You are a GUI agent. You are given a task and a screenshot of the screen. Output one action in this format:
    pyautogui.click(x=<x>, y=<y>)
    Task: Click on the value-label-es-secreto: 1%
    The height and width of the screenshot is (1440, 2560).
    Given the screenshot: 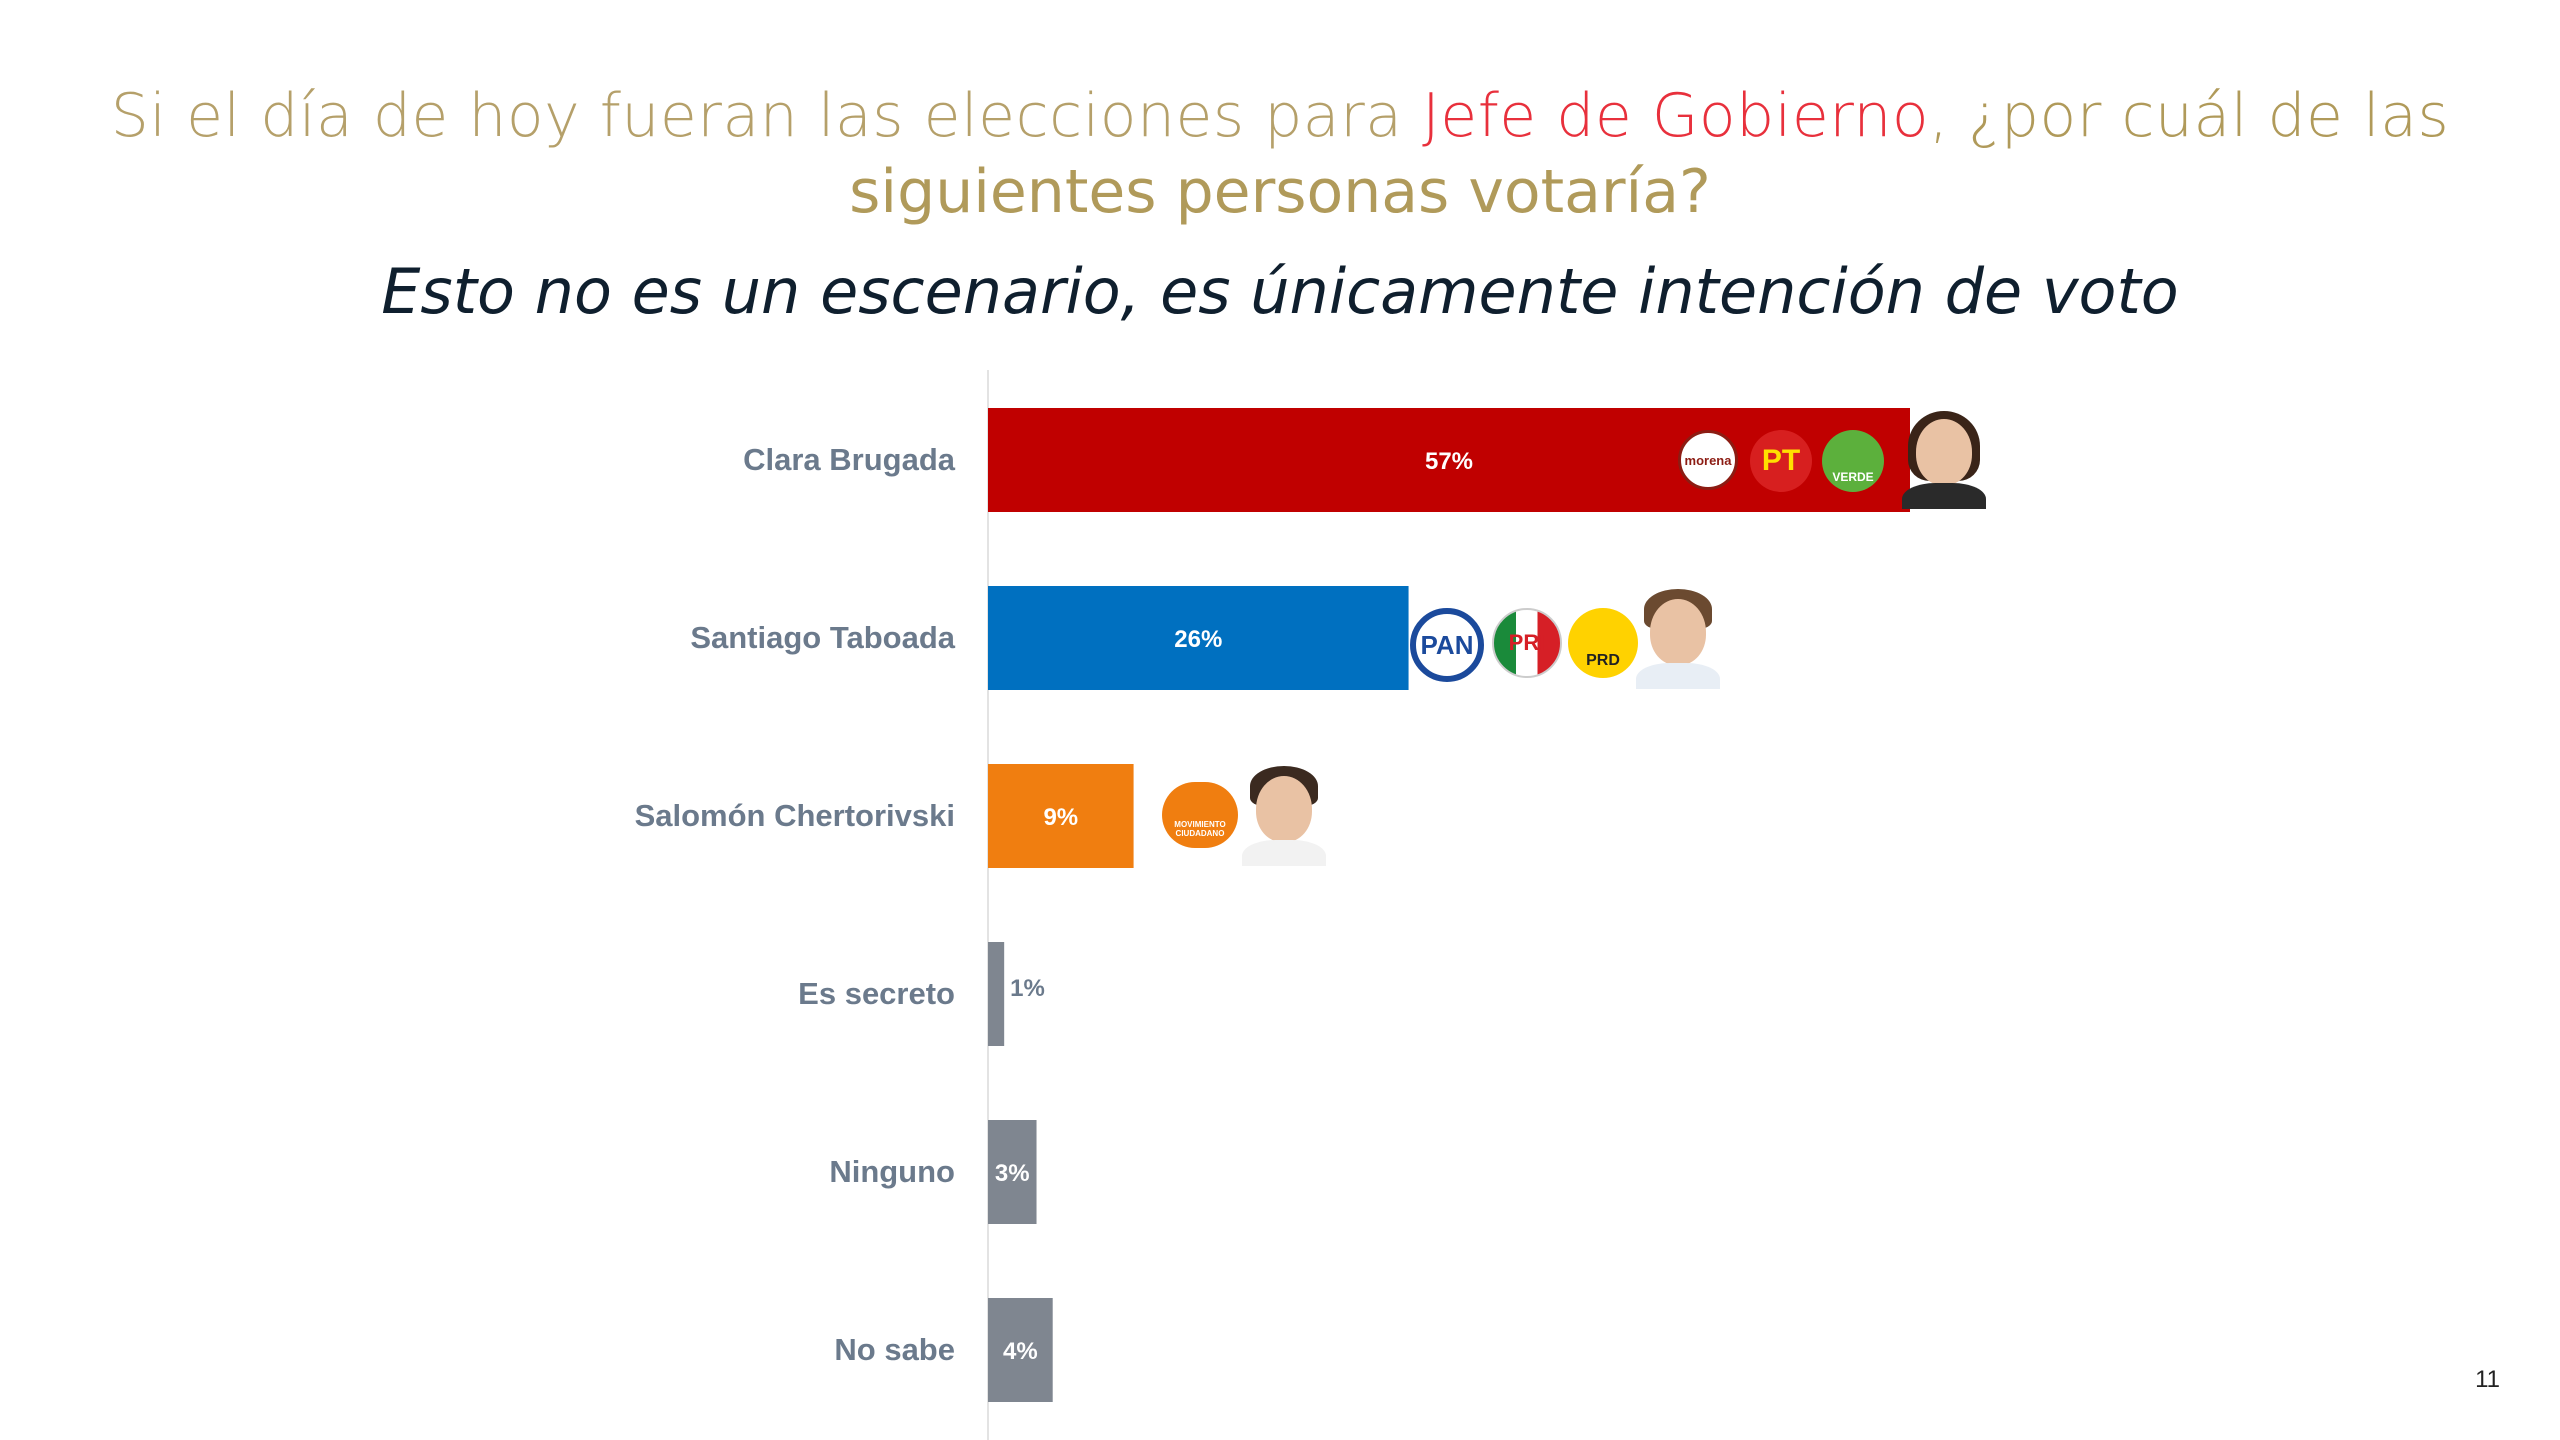 What is the action you would take?
    pyautogui.click(x=1027, y=988)
    